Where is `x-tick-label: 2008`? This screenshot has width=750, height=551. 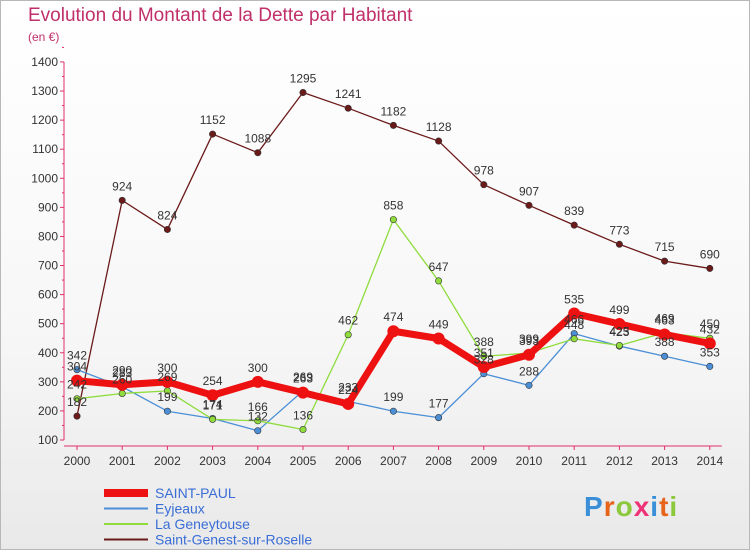
x-tick-label: 2008 is located at coordinates (438, 461).